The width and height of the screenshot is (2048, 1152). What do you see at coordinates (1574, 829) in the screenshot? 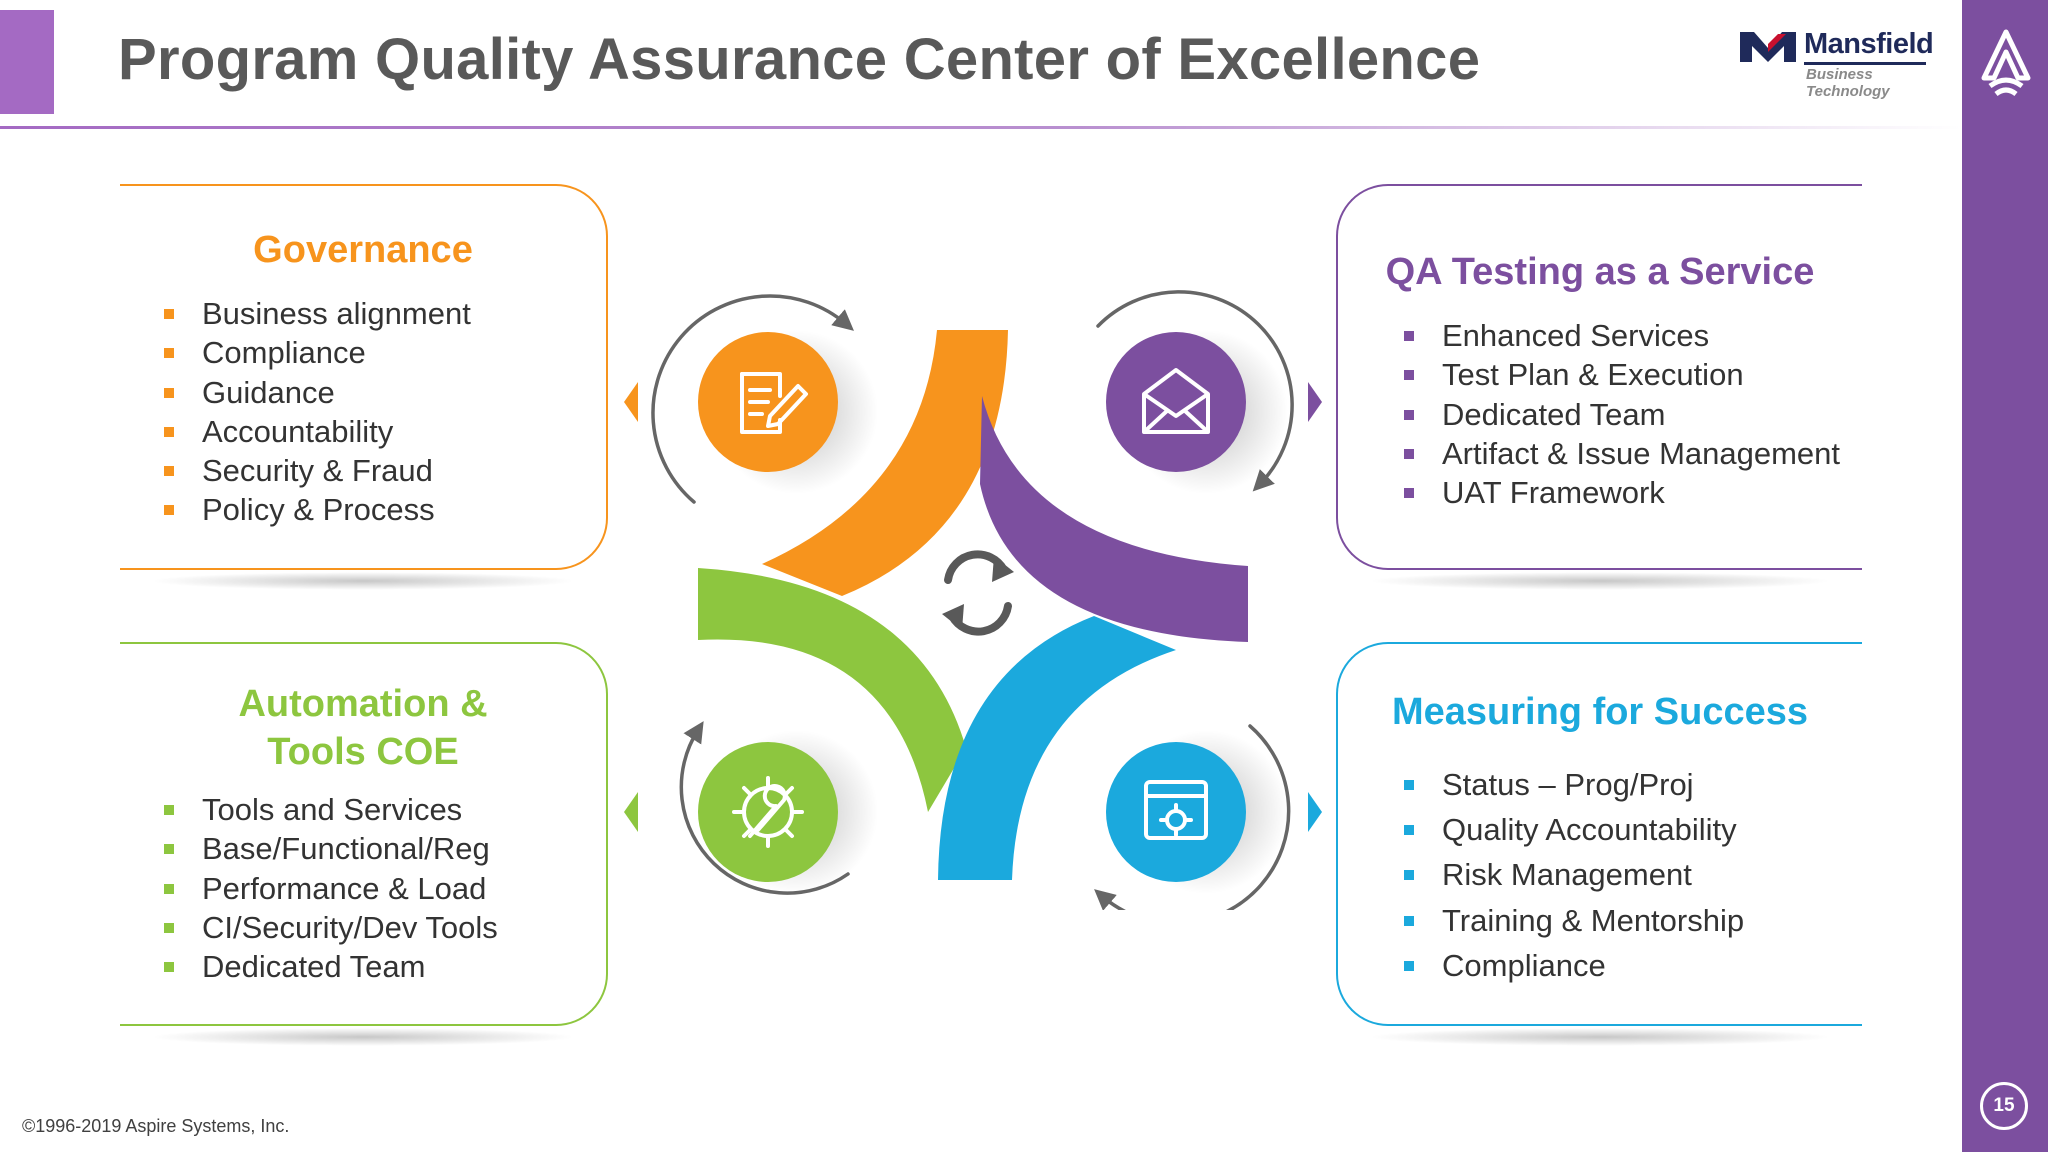
I see `list-item: Quality Accountability` at bounding box center [1574, 829].